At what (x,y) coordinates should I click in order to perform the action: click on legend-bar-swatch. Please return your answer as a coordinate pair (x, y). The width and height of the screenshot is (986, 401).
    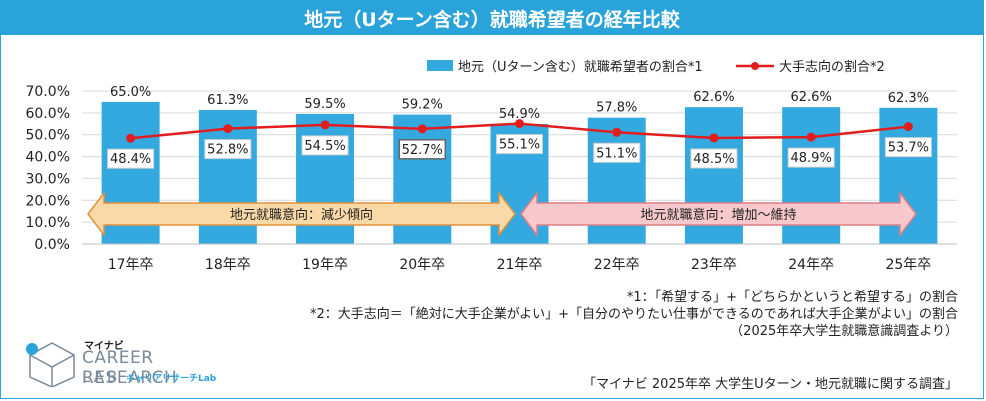
    Looking at the image, I should click on (440, 65).